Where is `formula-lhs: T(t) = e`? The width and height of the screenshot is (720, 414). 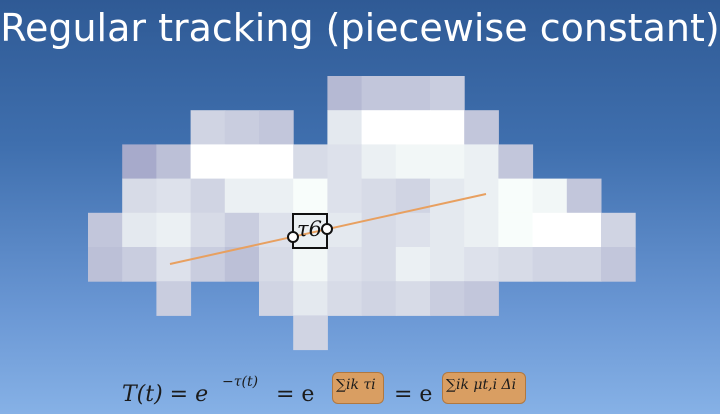
formula-lhs: T(t) = e is located at coordinates (165, 394).